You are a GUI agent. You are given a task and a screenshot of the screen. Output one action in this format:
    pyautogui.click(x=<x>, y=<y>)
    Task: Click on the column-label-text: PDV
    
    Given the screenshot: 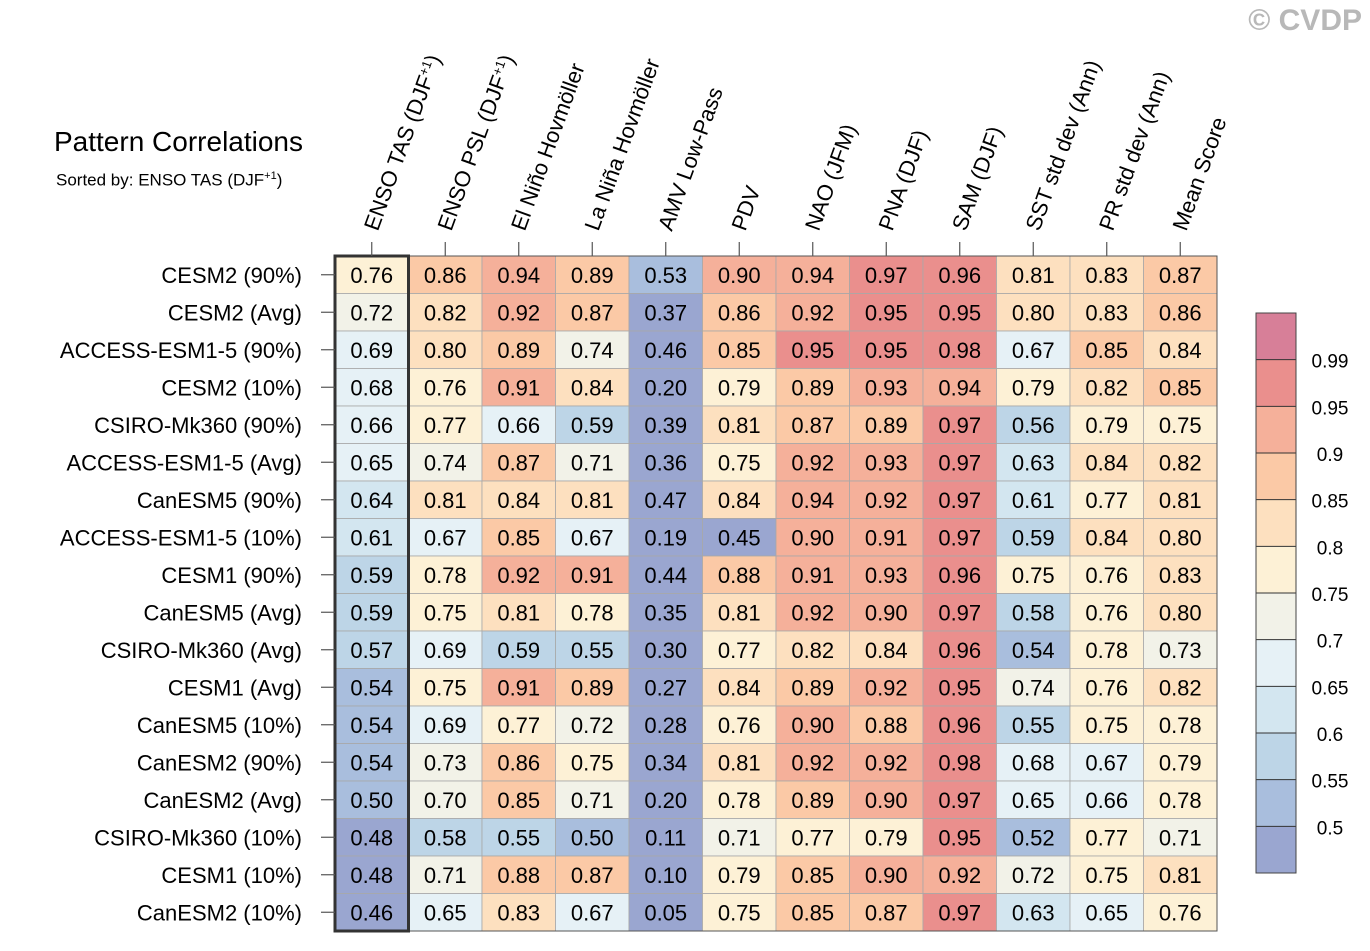 What is the action you would take?
    pyautogui.click(x=745, y=207)
    